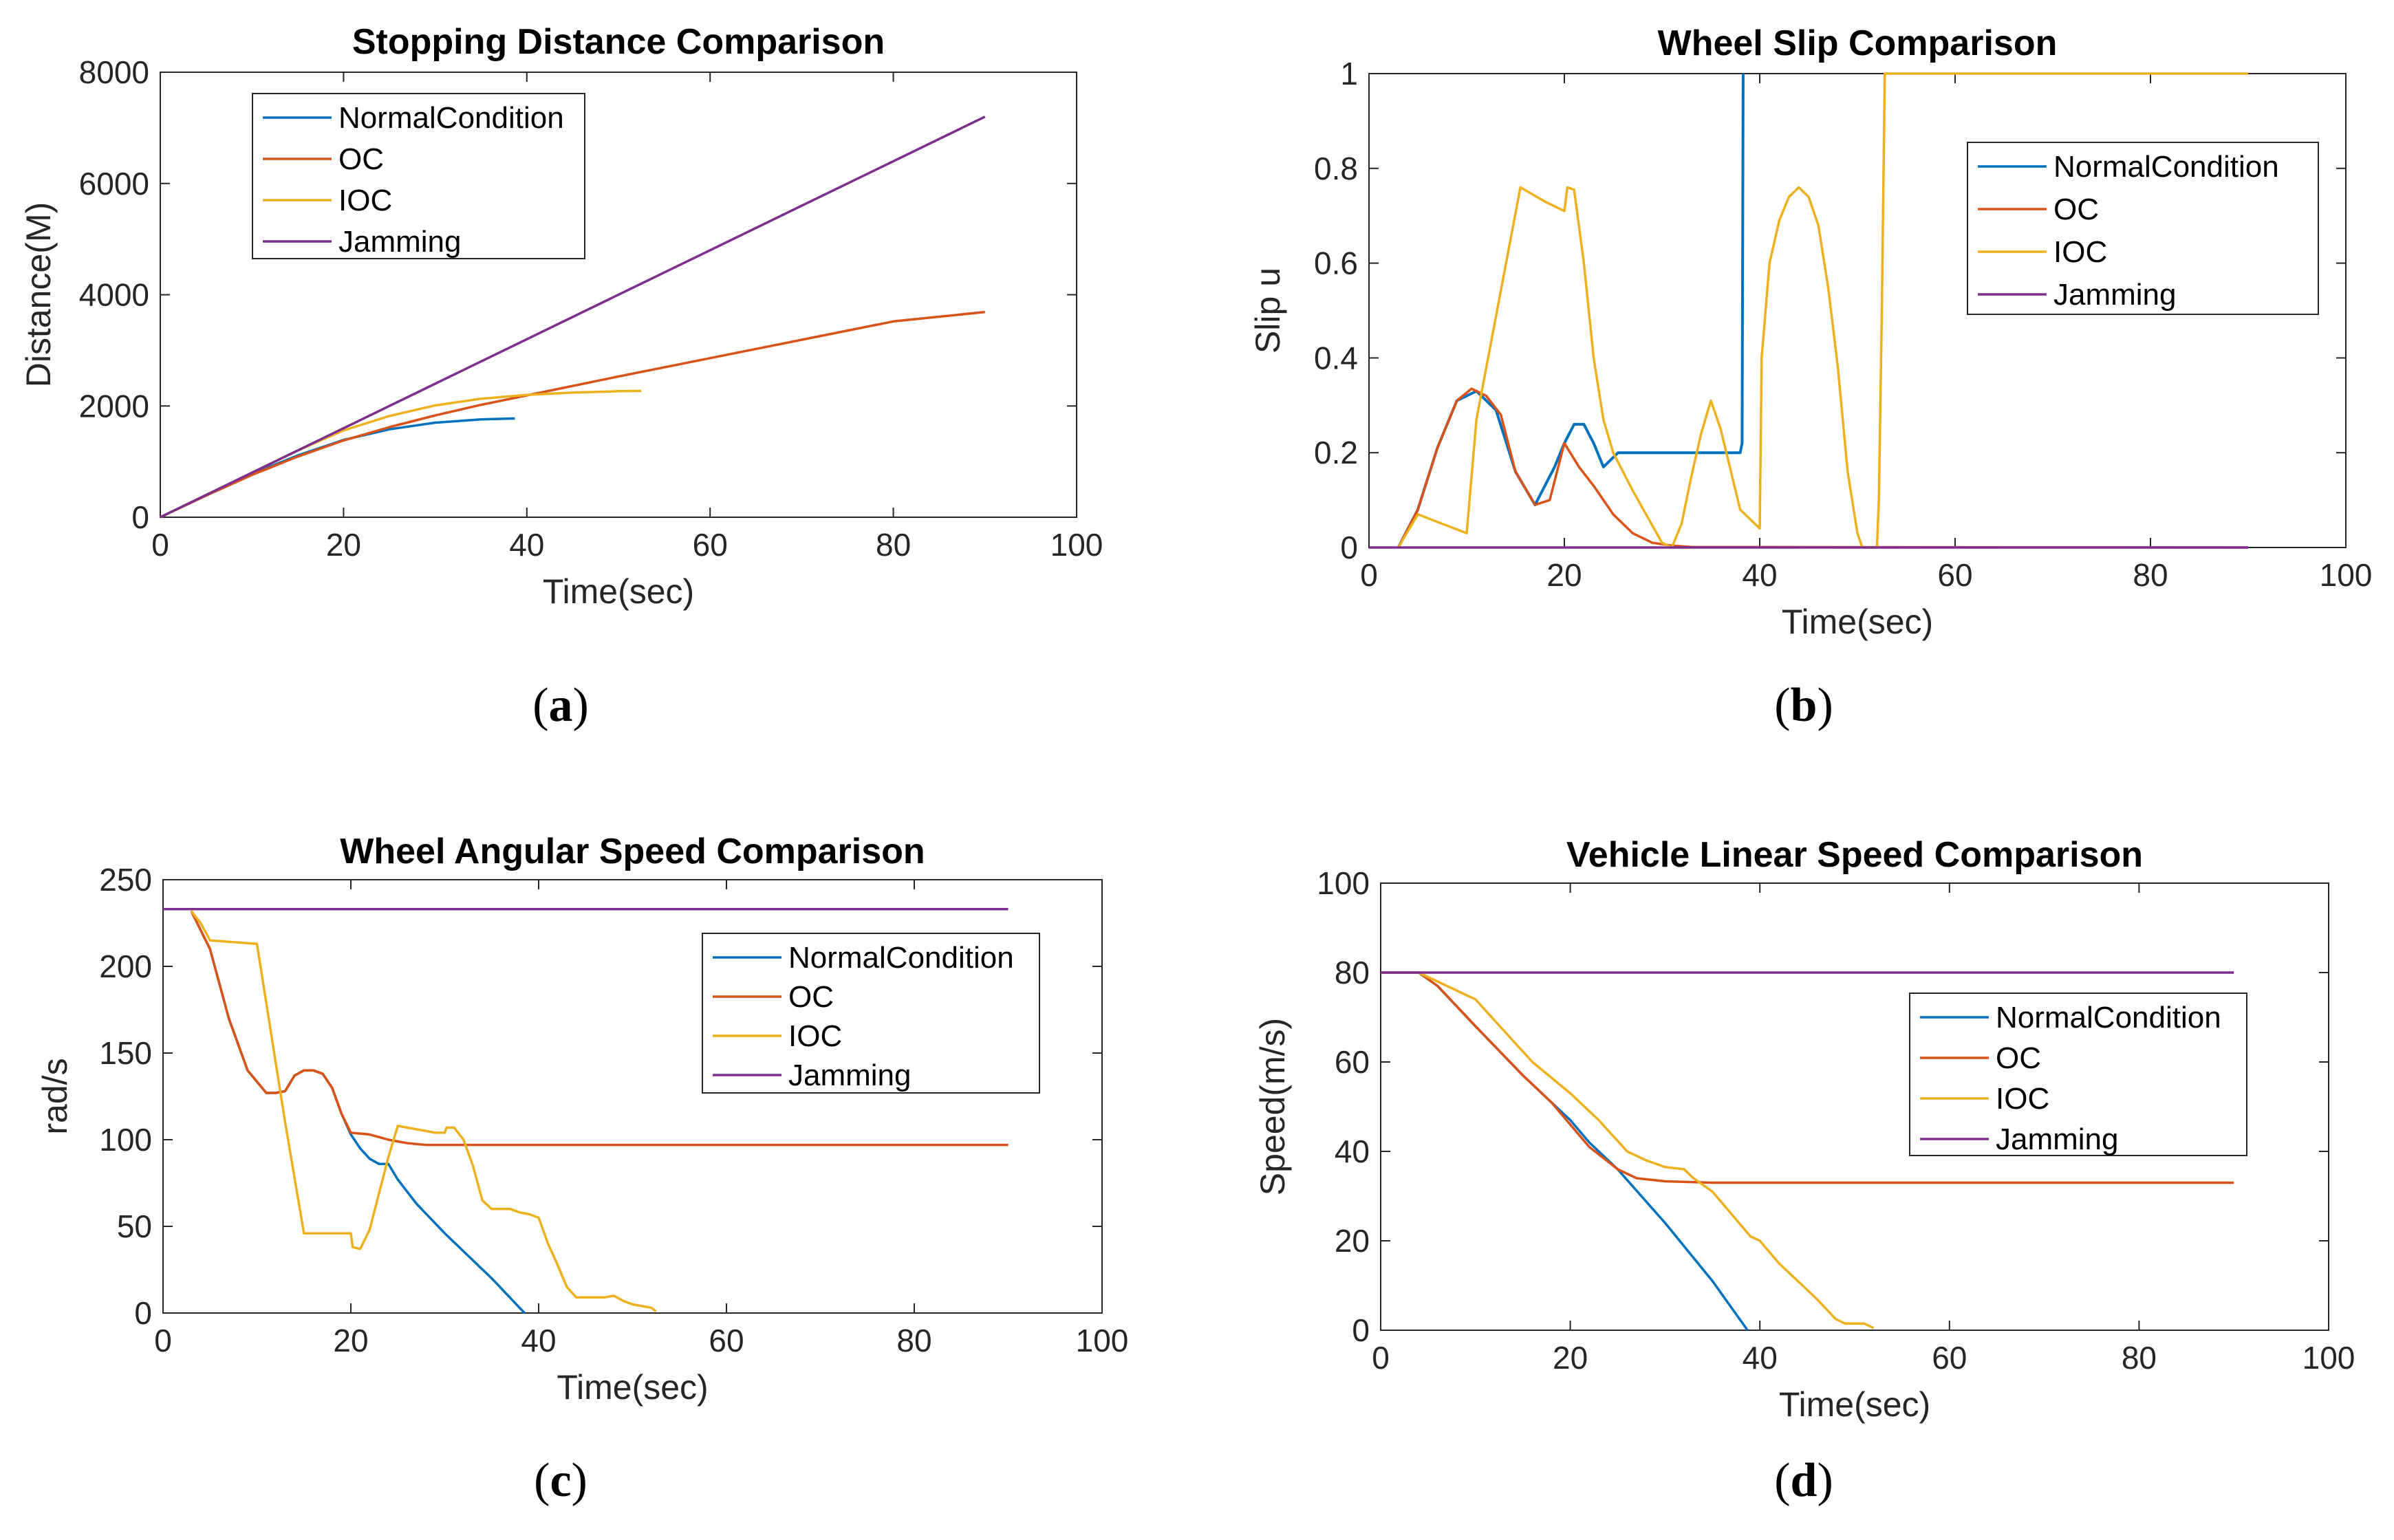 The image size is (2394, 1540). What do you see at coordinates (114, 72) in the screenshot?
I see `y-tick-label: 8000` at bounding box center [114, 72].